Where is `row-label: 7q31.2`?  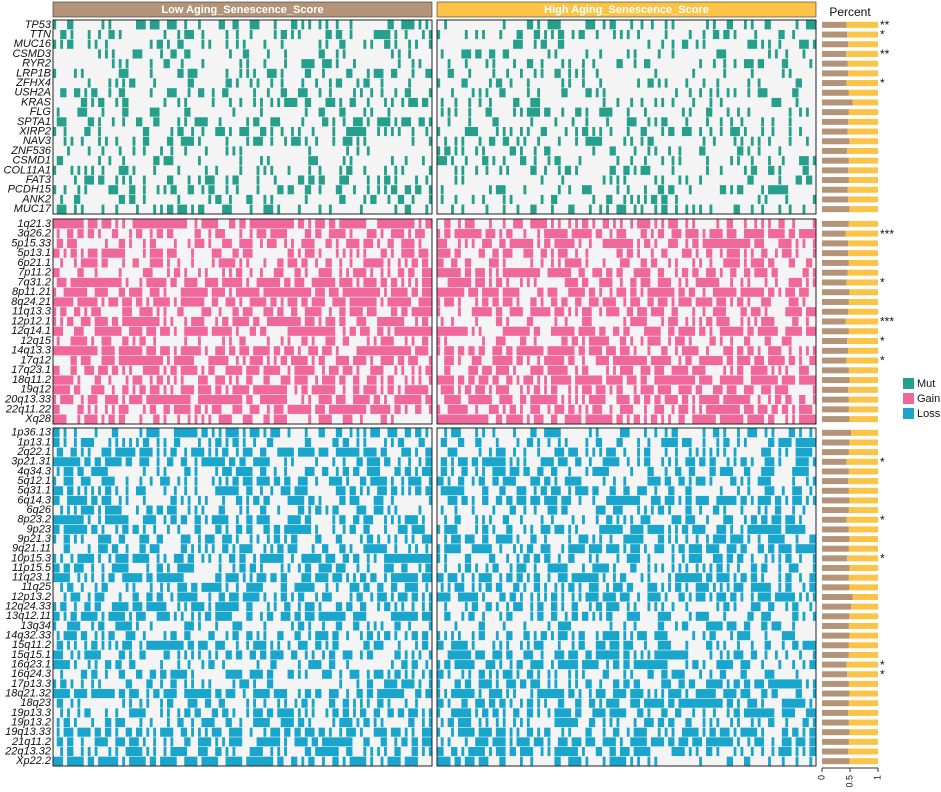
row-label: 7q31.2 is located at coordinates (34, 282).